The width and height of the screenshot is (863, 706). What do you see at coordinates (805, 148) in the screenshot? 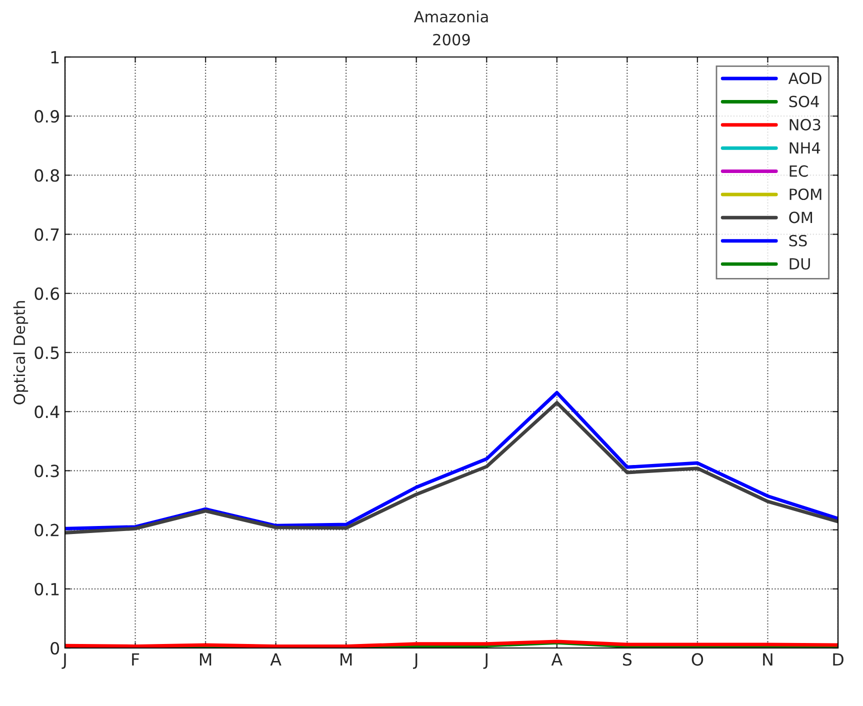
I see `legend-label: NH4` at bounding box center [805, 148].